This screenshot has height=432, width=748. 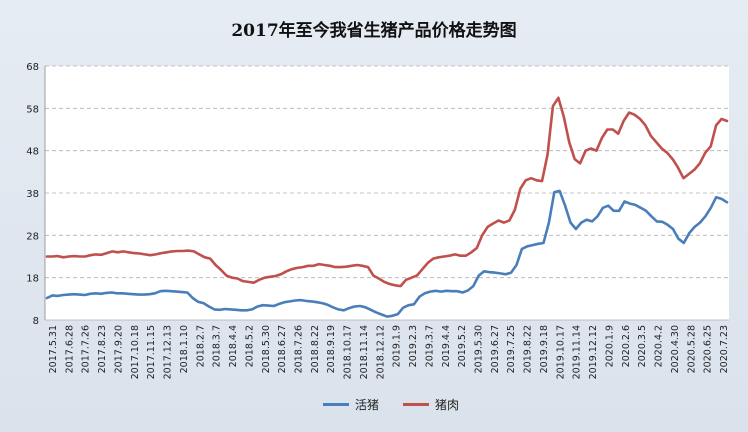 What do you see at coordinates (367, 405) in the screenshot?
I see `legend-label-1: 活猪` at bounding box center [367, 405].